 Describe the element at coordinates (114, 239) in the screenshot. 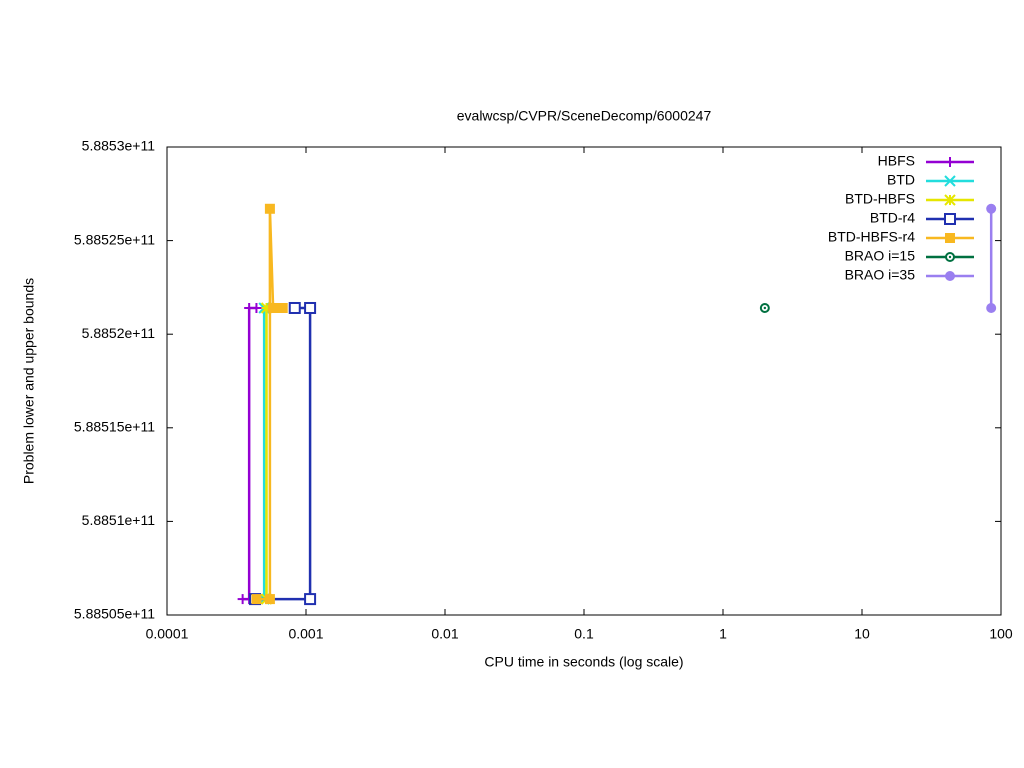

I see `y-tick-label: 5.88525e+11` at that location.